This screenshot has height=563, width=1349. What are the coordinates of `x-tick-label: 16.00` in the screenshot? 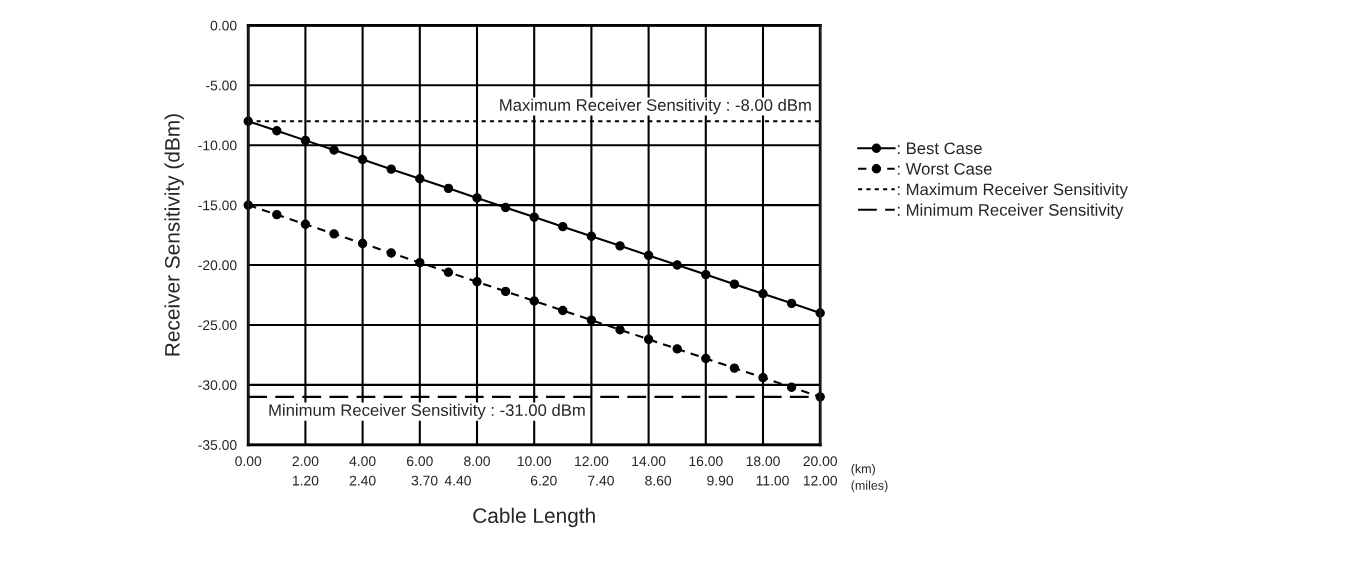 It's located at (706, 461).